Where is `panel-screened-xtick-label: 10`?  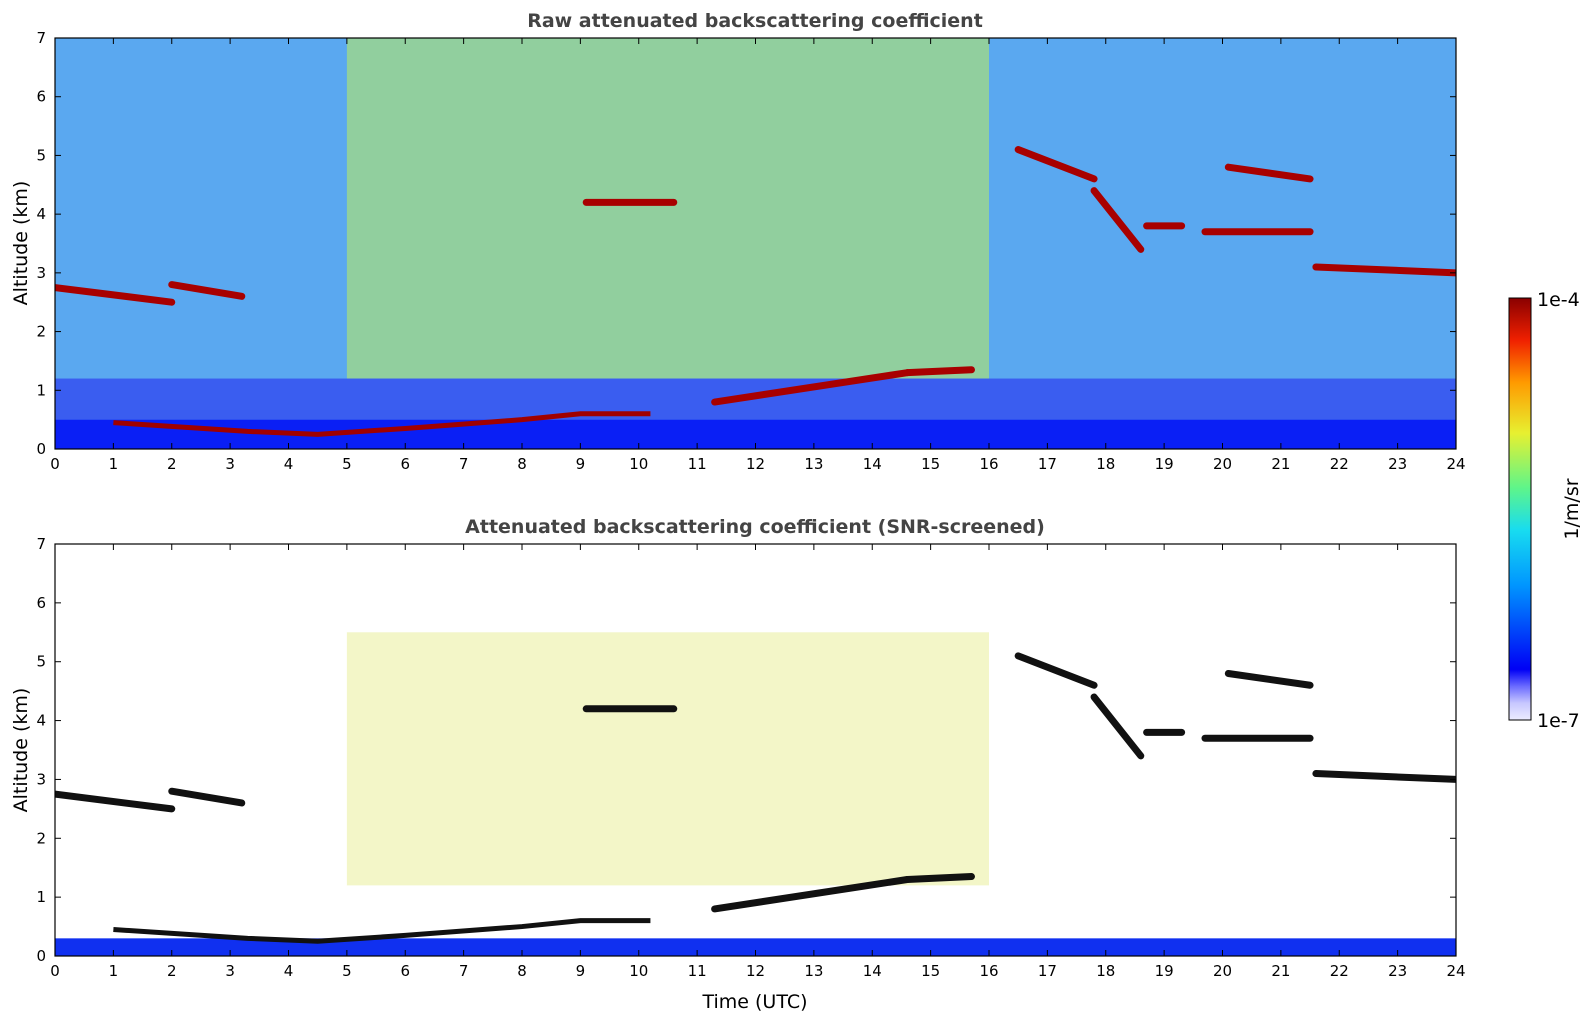
panel-screened-xtick-label: 10 is located at coordinates (638, 971).